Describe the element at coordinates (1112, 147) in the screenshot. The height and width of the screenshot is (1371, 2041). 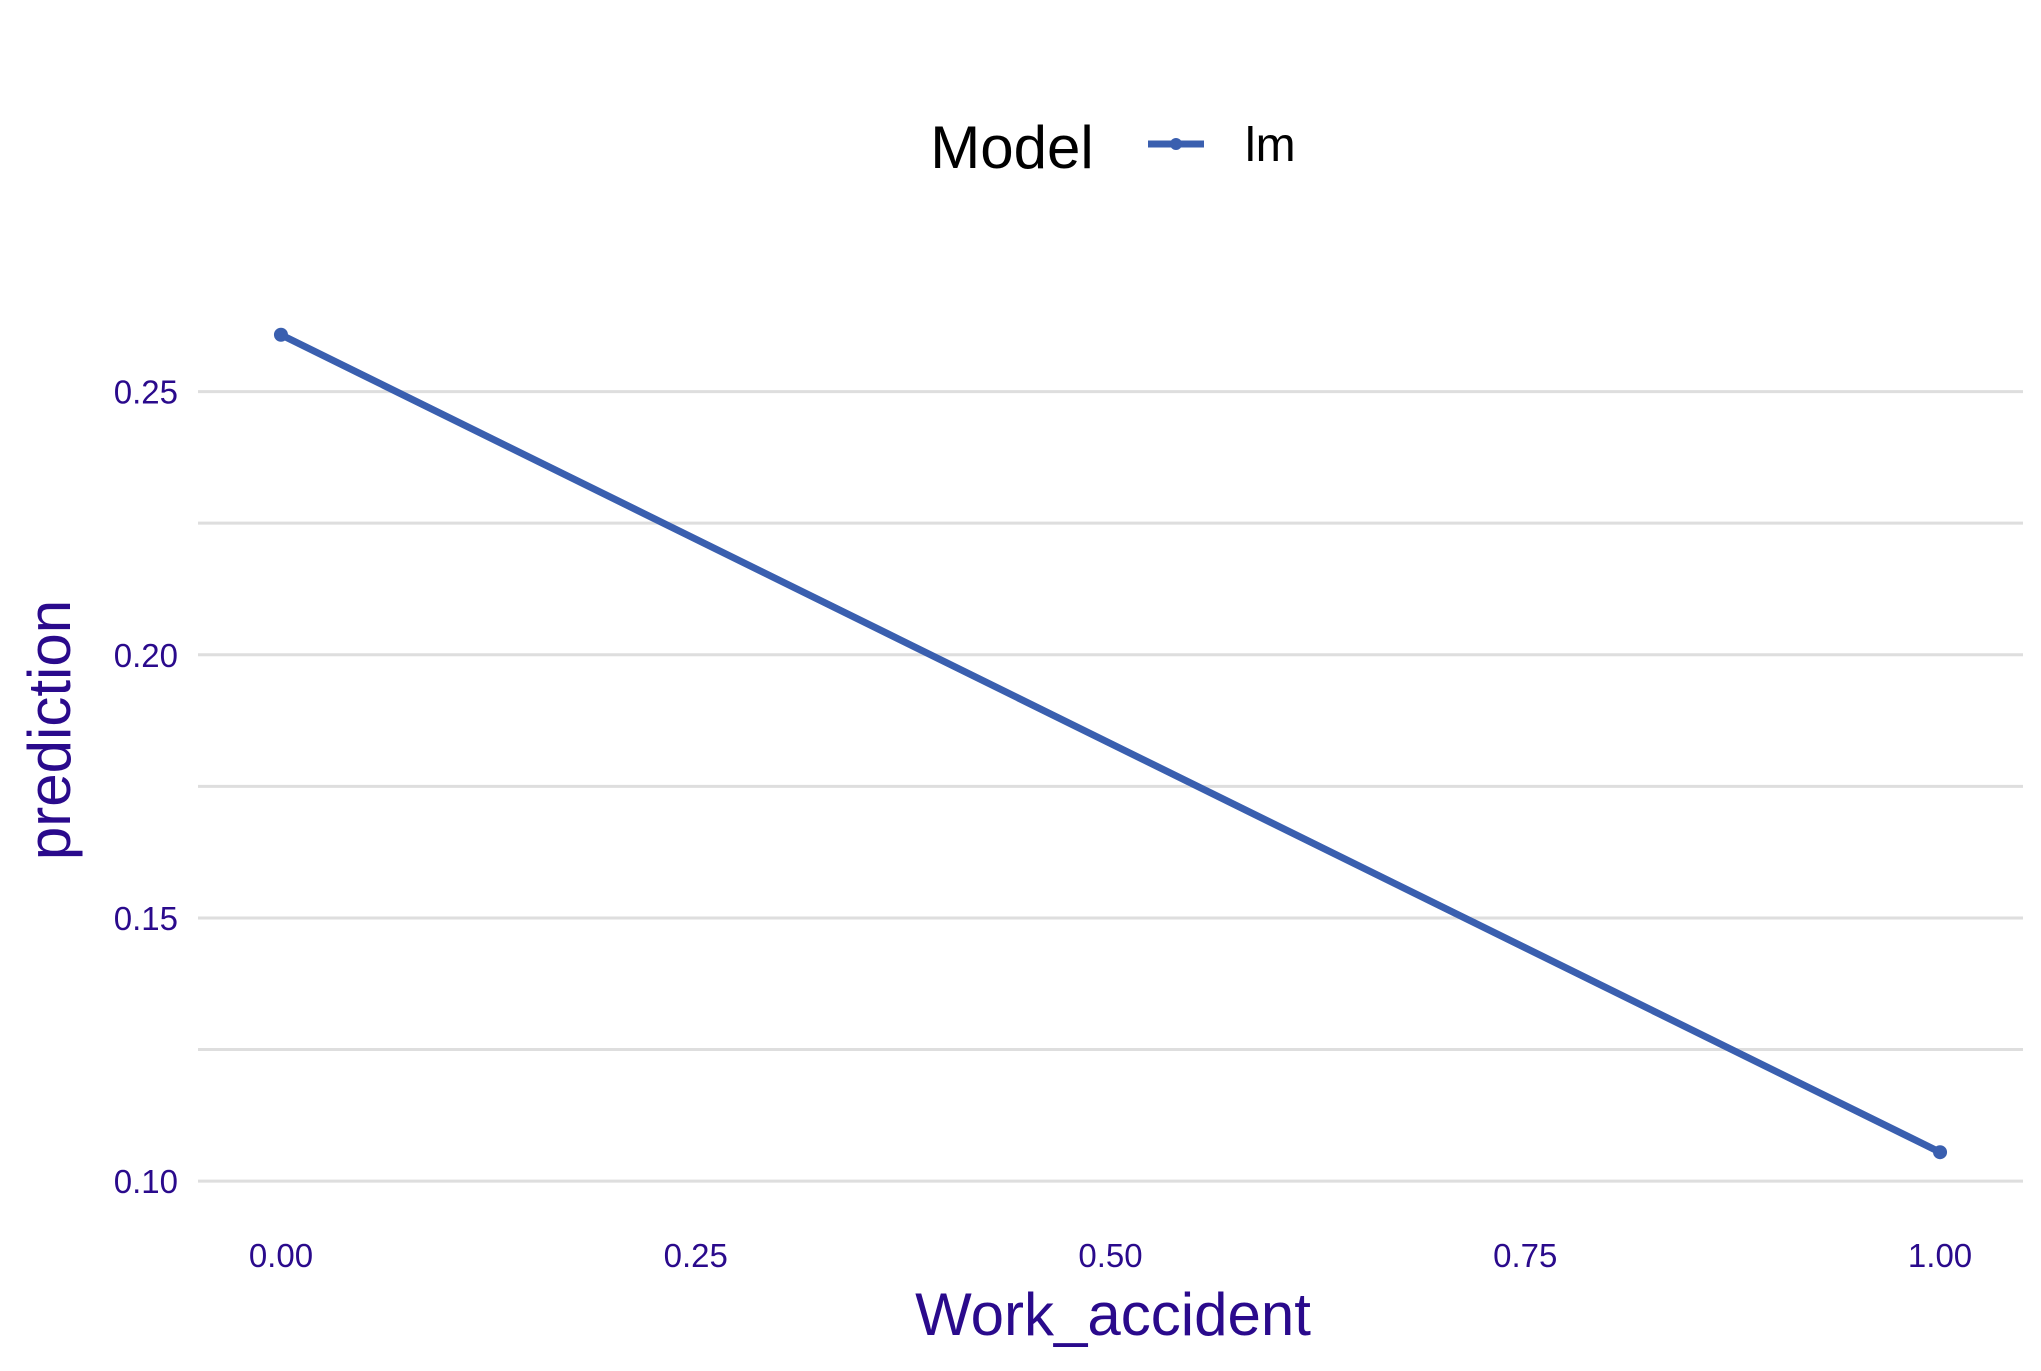
I see `legend: Model lm` at that location.